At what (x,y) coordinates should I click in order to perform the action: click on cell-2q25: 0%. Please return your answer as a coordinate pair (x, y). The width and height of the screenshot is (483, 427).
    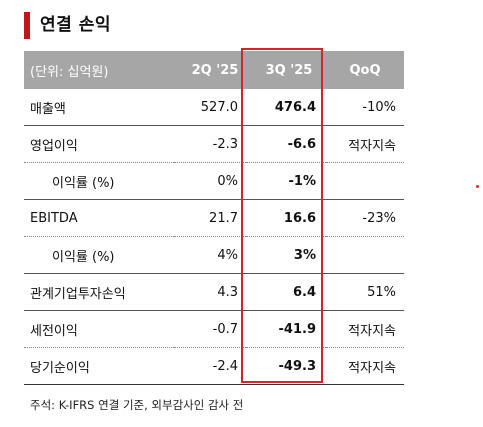
    Looking at the image, I should click on (210, 181).